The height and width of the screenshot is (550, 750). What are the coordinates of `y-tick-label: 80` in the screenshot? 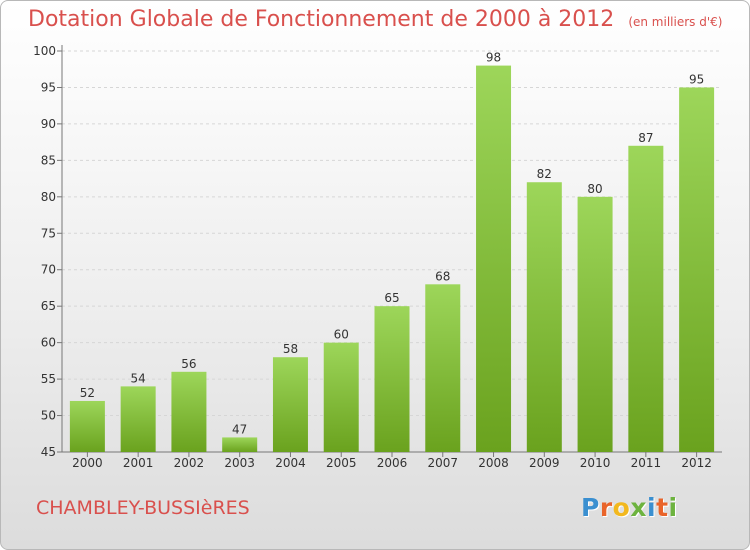 It's located at (48, 197).